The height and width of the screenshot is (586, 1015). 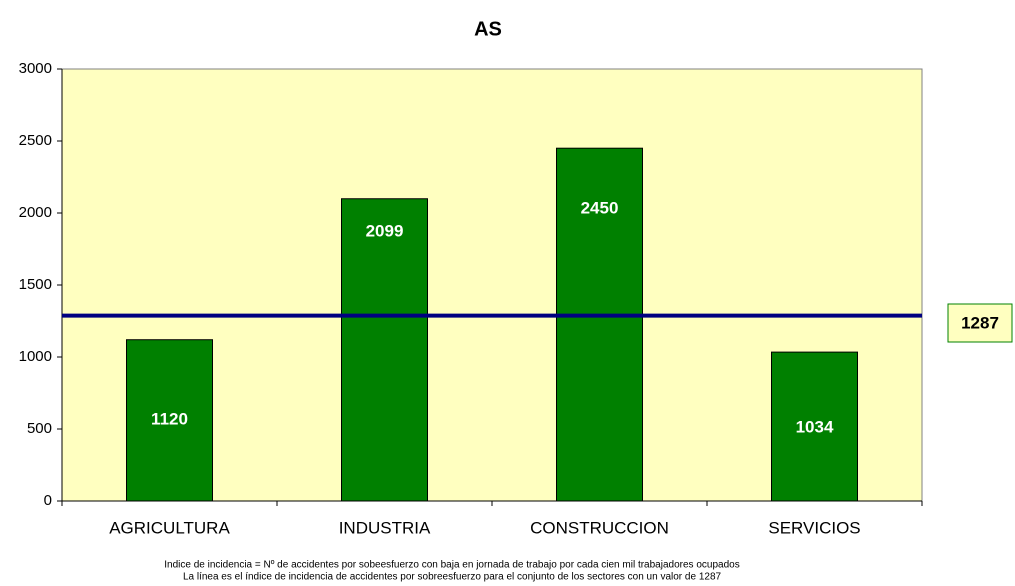 What do you see at coordinates (39, 428) in the screenshot?
I see `y-tick-label: 500` at bounding box center [39, 428].